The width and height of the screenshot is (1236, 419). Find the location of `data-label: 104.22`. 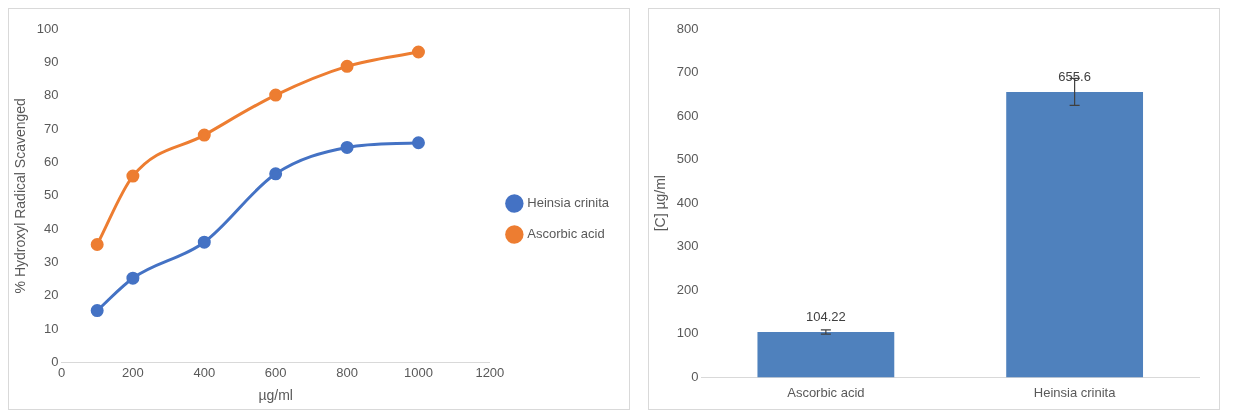

data-label: 104.22 is located at coordinates (825, 317).